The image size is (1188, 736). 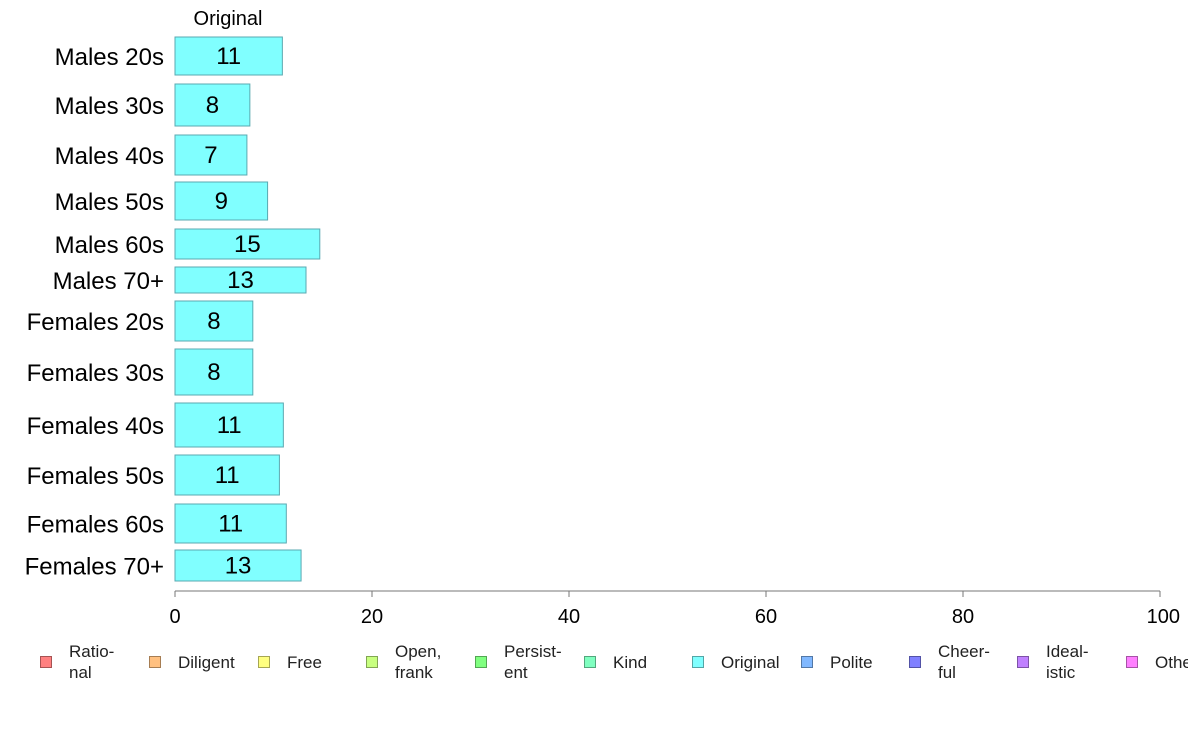 What do you see at coordinates (766, 617) in the screenshot?
I see `x-tick-label: 60` at bounding box center [766, 617].